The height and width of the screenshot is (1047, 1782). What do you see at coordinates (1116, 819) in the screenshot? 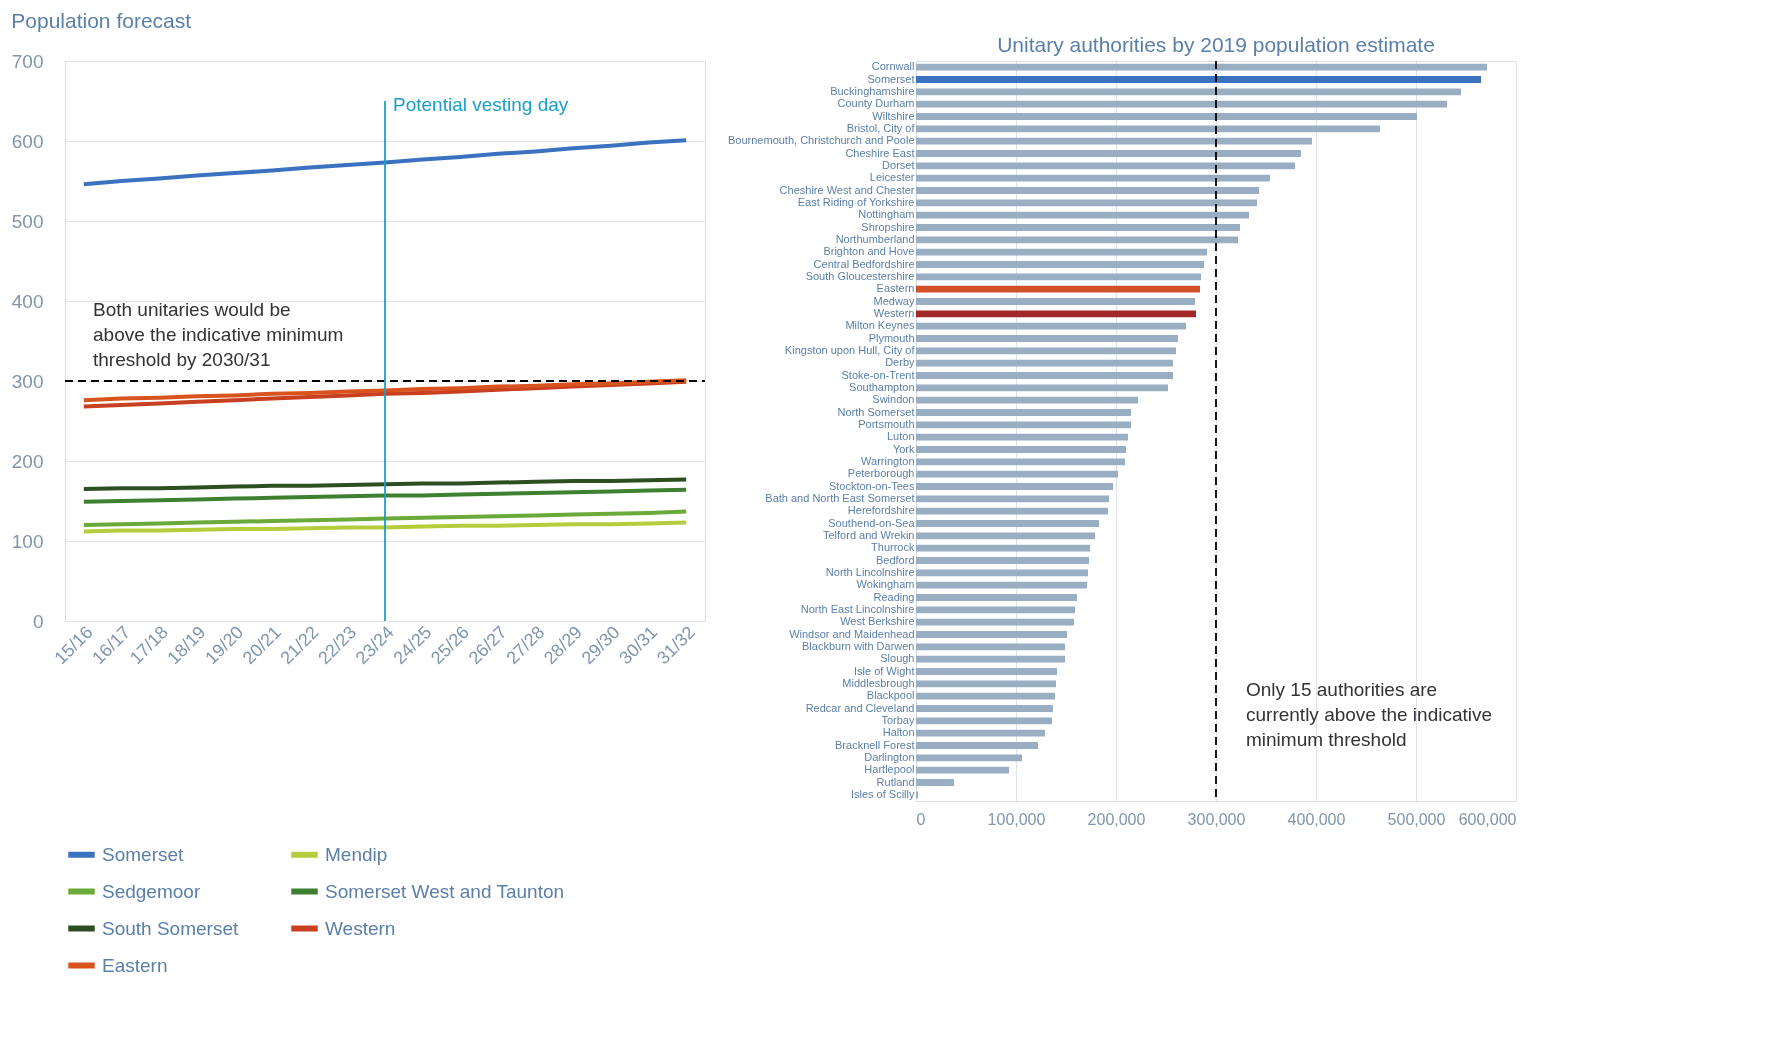
I see `x-tick-label: 200,000` at bounding box center [1116, 819].